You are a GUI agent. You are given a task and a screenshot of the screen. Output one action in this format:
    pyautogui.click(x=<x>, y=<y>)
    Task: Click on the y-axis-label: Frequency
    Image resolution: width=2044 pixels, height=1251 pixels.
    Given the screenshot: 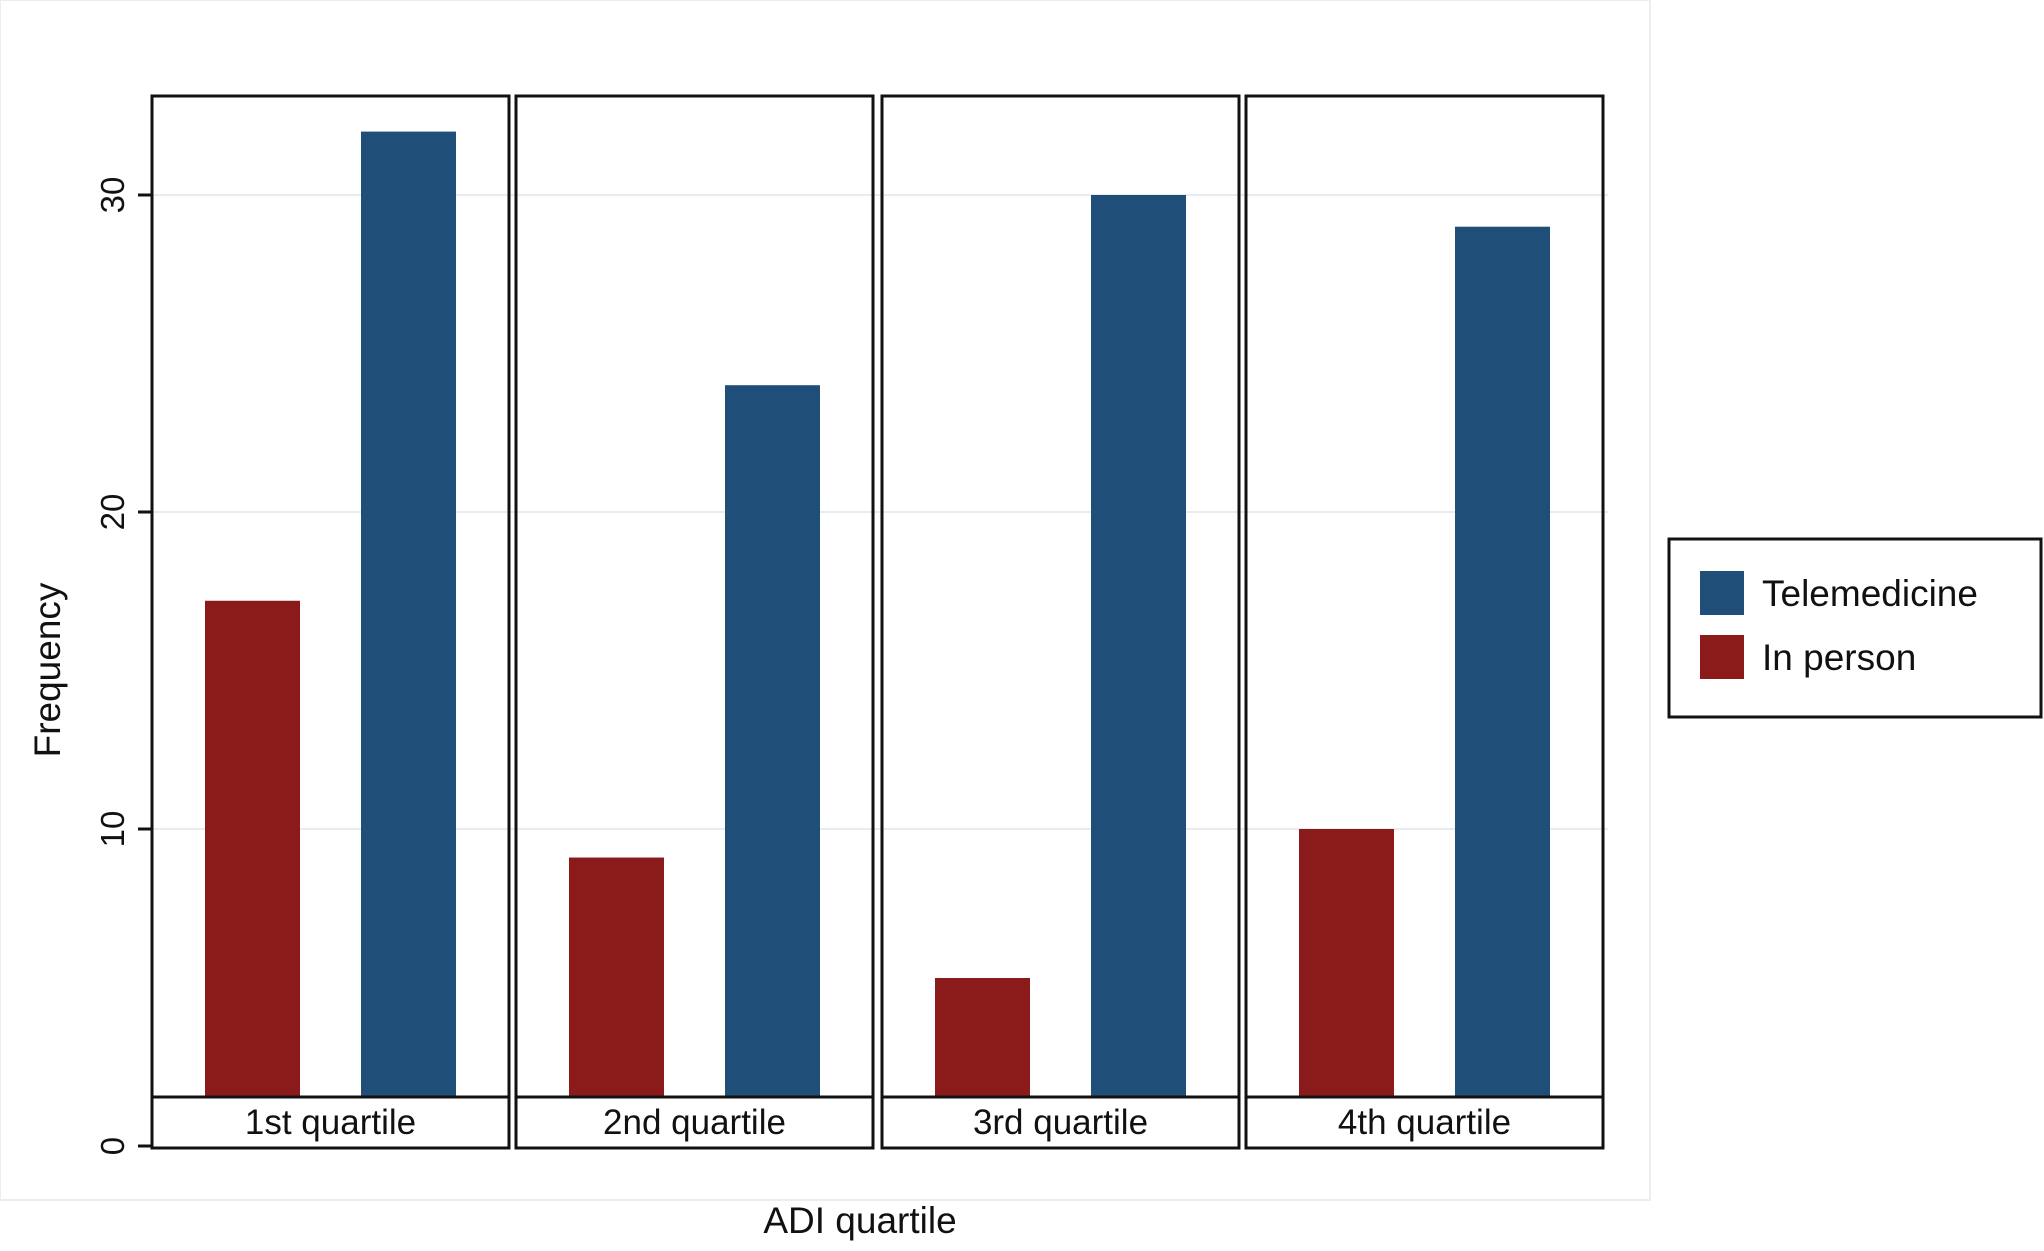 What is the action you would take?
    pyautogui.click(x=47, y=669)
    